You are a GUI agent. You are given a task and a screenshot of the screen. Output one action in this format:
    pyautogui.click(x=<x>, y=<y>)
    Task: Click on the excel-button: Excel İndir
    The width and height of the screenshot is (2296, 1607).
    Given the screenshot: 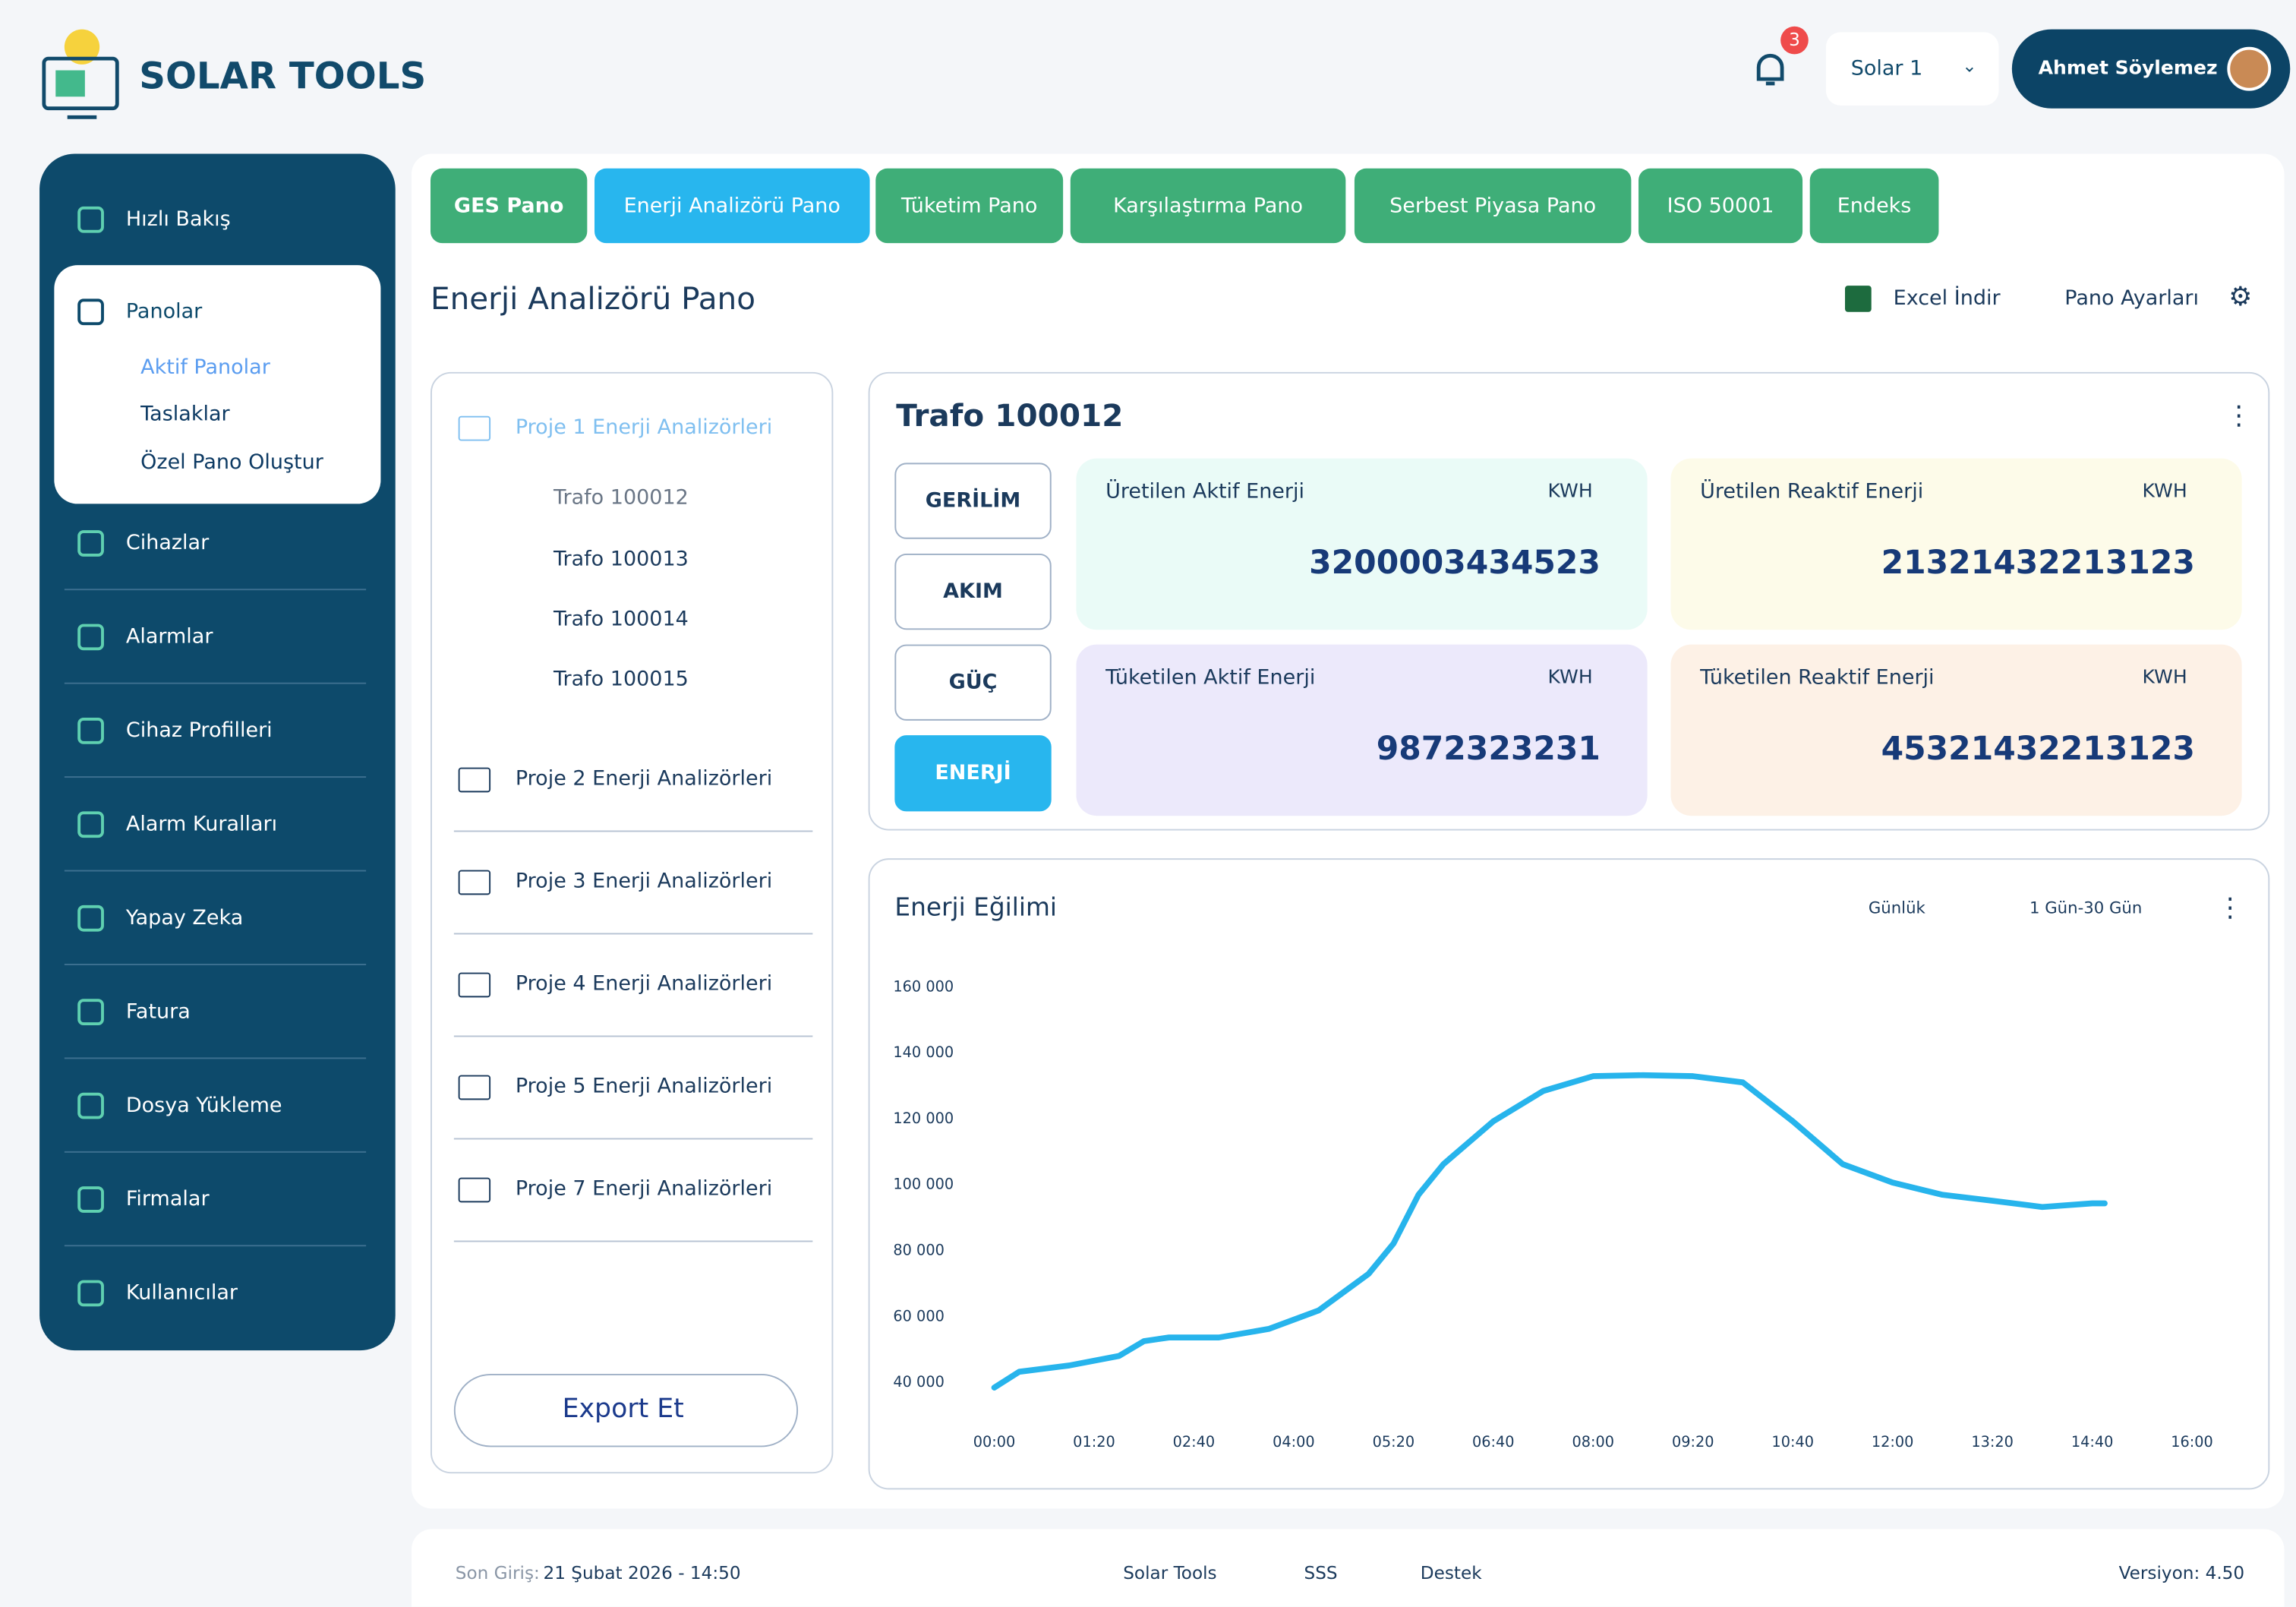 What is the action you would take?
    pyautogui.click(x=1947, y=298)
    